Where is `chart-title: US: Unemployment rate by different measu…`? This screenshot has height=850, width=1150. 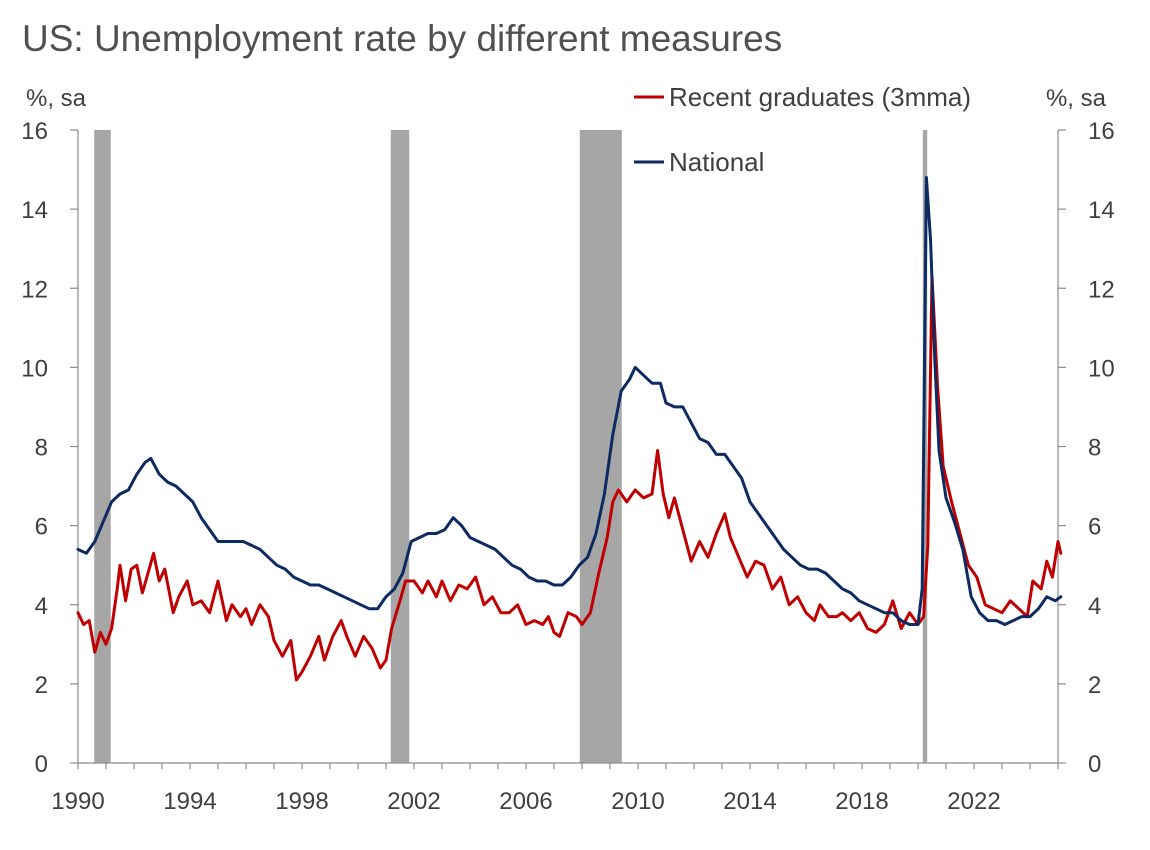
chart-title: US: Unemployment rate by different measu… is located at coordinates (402, 38).